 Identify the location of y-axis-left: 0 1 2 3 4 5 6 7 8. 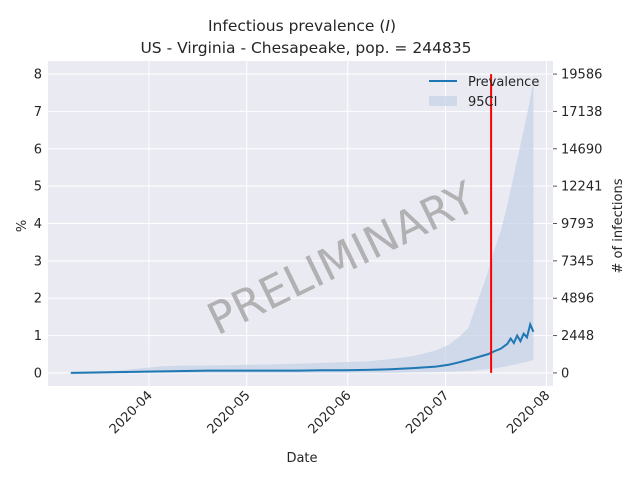
(38, 225).